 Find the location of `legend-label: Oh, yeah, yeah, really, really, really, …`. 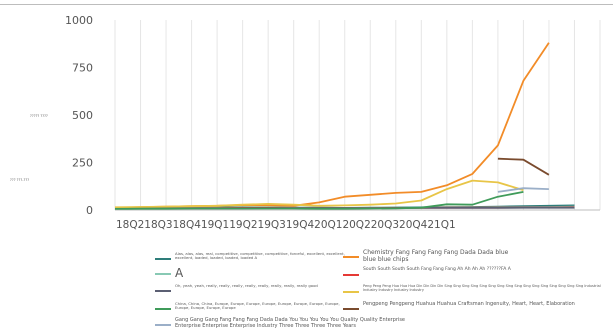

legend-label: Oh, yeah, yeah, really, really, really, … is located at coordinates (246, 285).